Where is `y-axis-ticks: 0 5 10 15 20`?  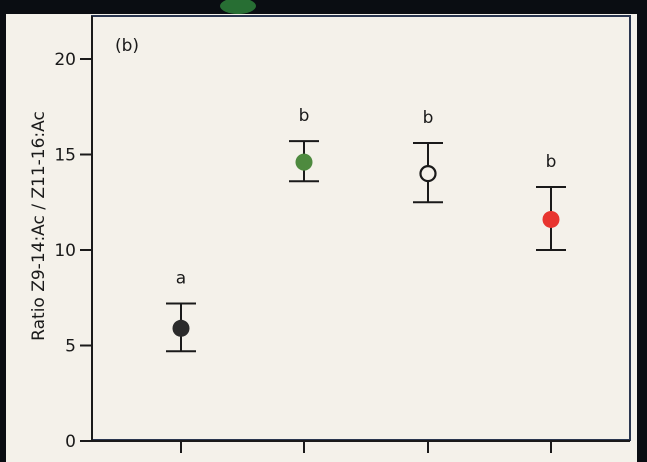
y-axis-ticks: 0 5 10 15 20 is located at coordinates (73, 251).